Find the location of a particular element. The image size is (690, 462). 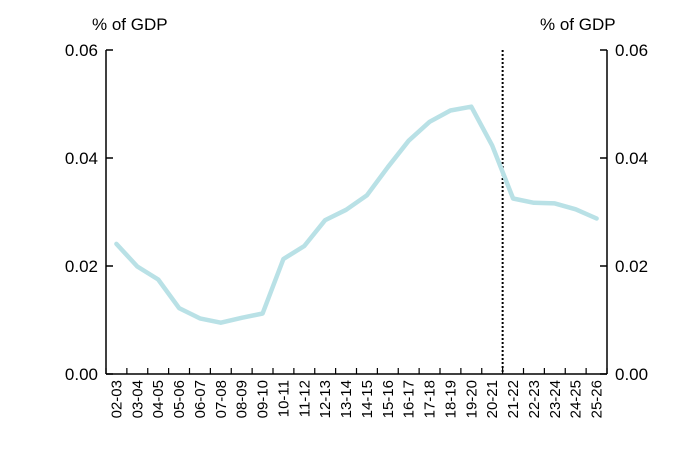

left-tick-label: 0.02 is located at coordinates (81, 266).